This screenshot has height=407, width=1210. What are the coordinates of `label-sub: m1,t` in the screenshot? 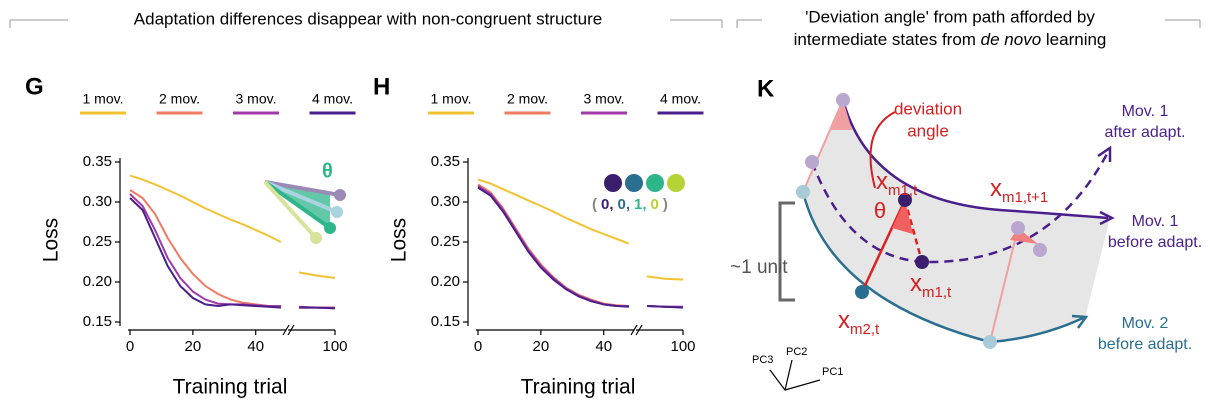 It's located at (937, 292).